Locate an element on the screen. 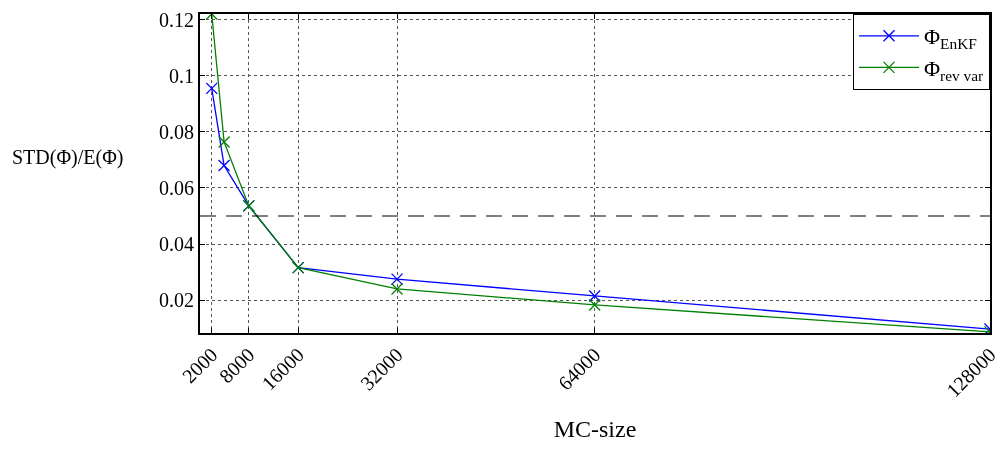 Image resolution: width=1008 pixels, height=476 pixels. y-tick-label: 0.12 is located at coordinates (176, 19).